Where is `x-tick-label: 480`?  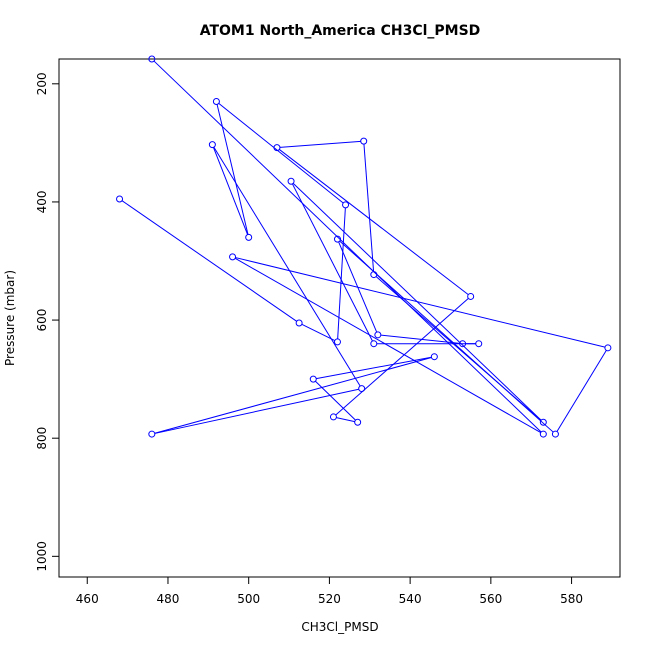 x-tick-label: 480 is located at coordinates (168, 599).